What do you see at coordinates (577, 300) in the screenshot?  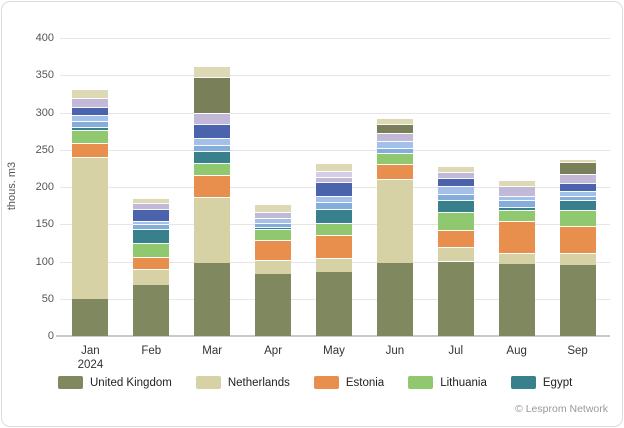 I see `bar-segment-united-kingdom-sep` at bounding box center [577, 300].